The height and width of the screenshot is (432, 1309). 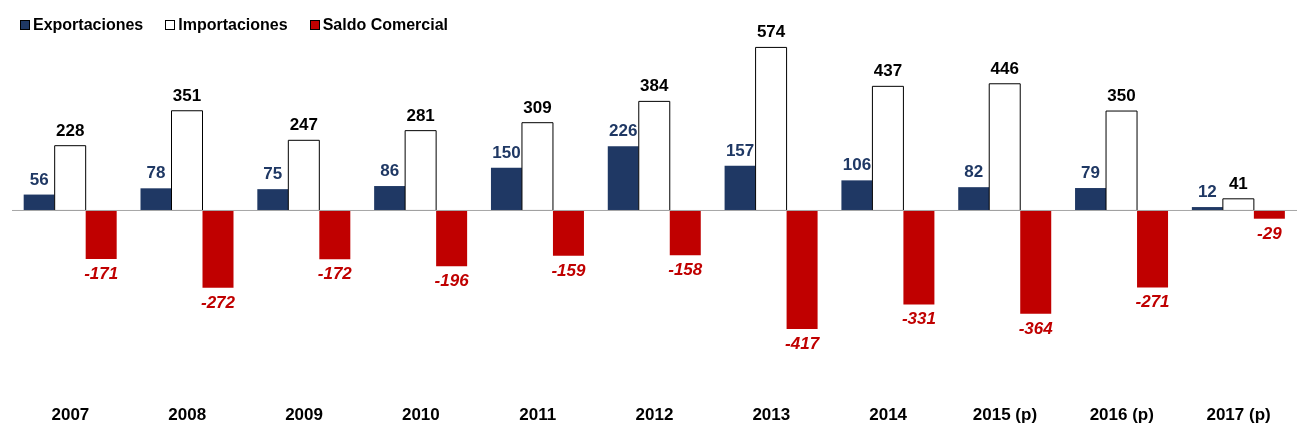 I want to click on data-label: -271, so click(x=1152, y=302).